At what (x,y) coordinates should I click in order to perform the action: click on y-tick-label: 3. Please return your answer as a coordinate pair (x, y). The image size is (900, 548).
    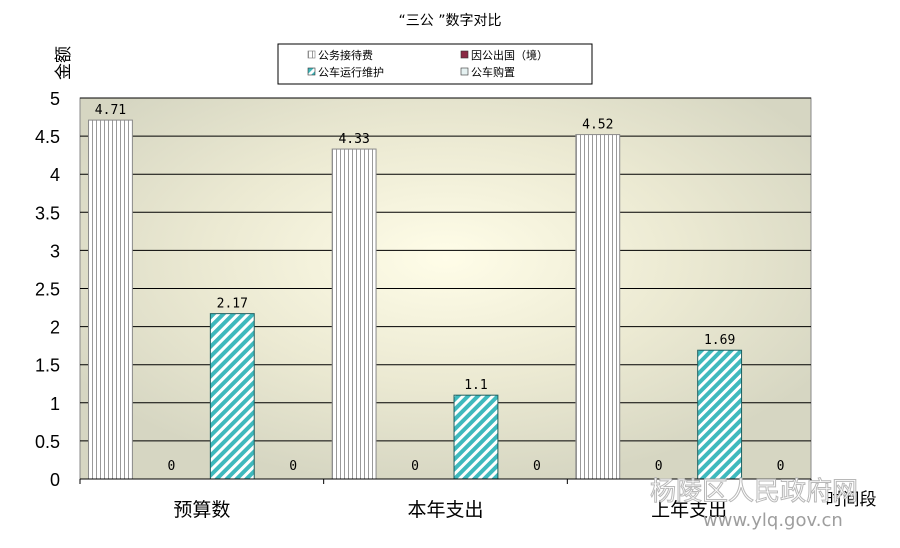
    Looking at the image, I should click on (55, 251).